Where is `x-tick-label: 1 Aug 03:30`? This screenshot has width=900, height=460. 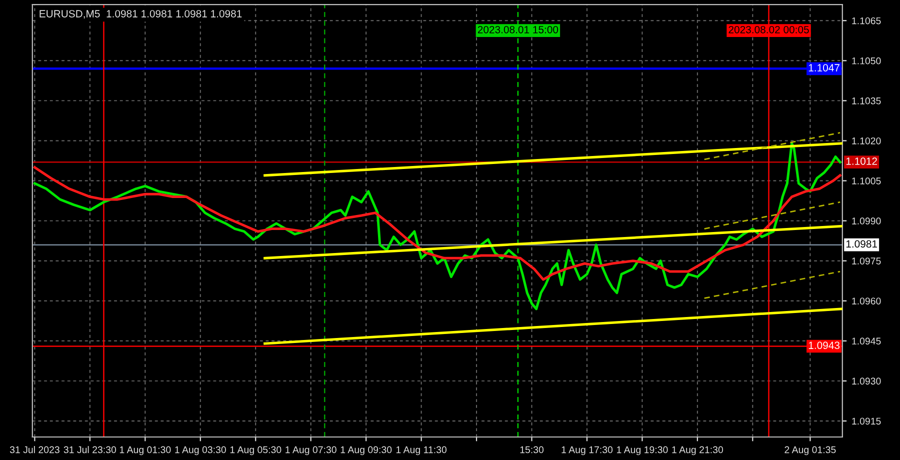
x-tick-label: 1 Aug 03:30 is located at coordinates (200, 451).